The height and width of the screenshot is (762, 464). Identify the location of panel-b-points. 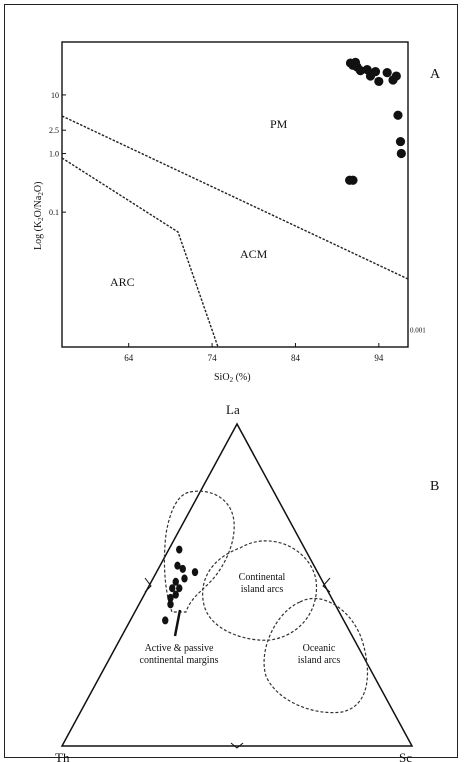
(180, 585).